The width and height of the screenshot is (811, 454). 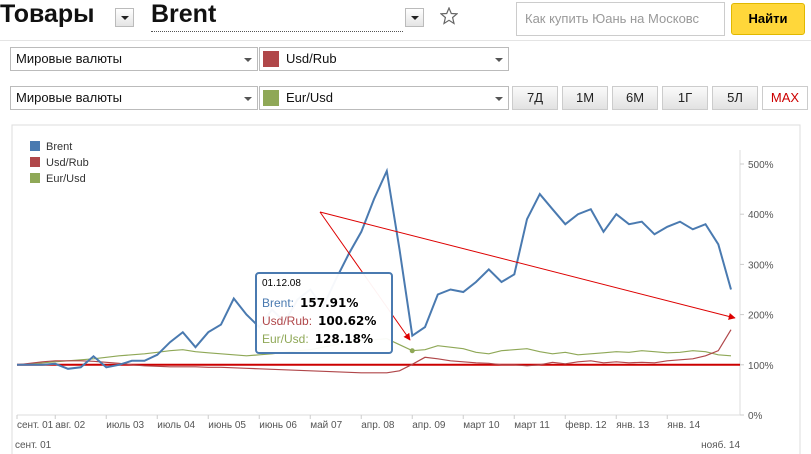 What do you see at coordinates (532, 425) in the screenshot?
I see `x-tick-label: март 11` at bounding box center [532, 425].